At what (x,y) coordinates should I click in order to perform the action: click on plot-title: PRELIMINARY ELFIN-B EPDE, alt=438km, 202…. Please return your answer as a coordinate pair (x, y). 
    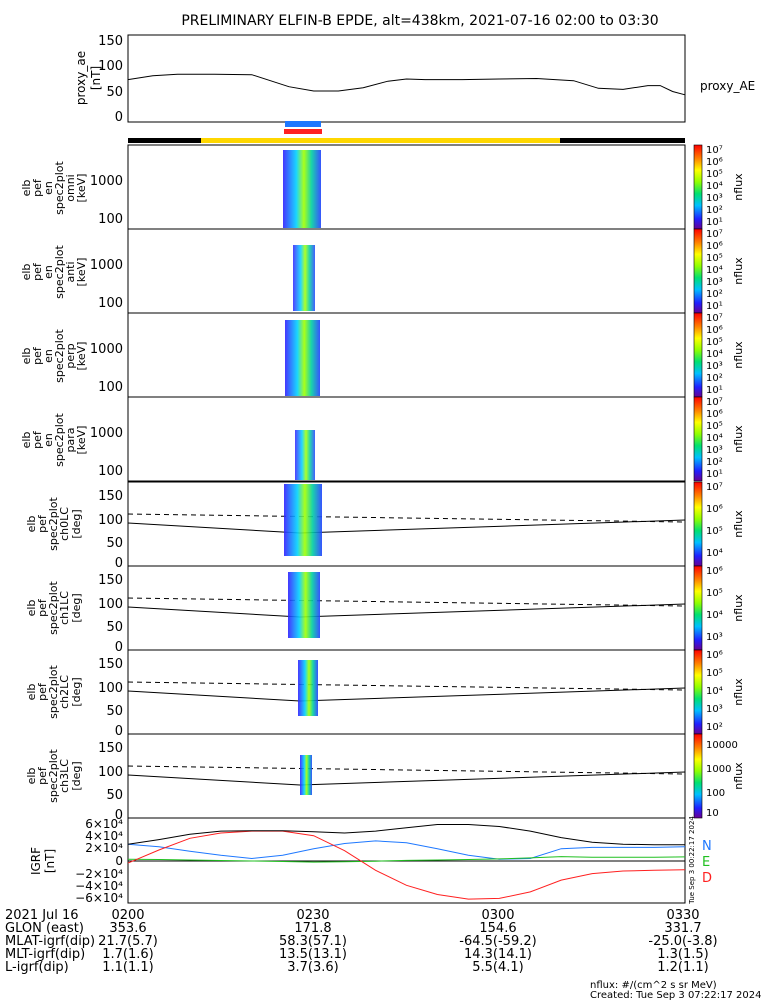
    Looking at the image, I should click on (419, 21).